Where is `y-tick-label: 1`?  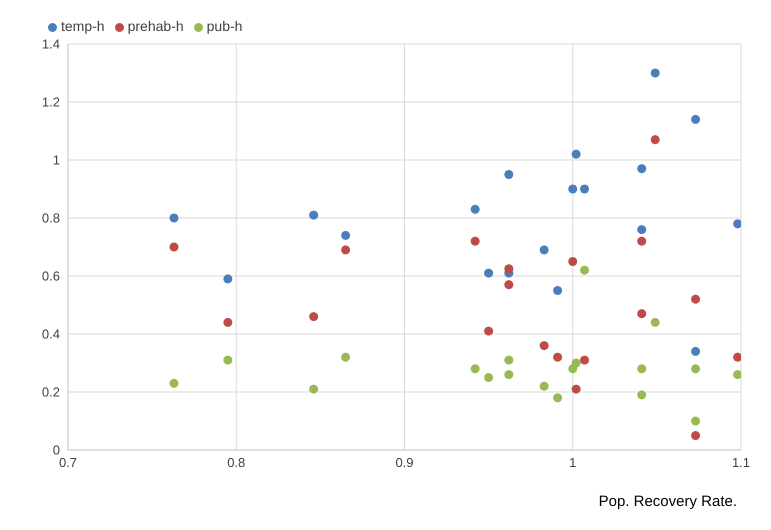 y-tick-label: 1 is located at coordinates (56, 160).